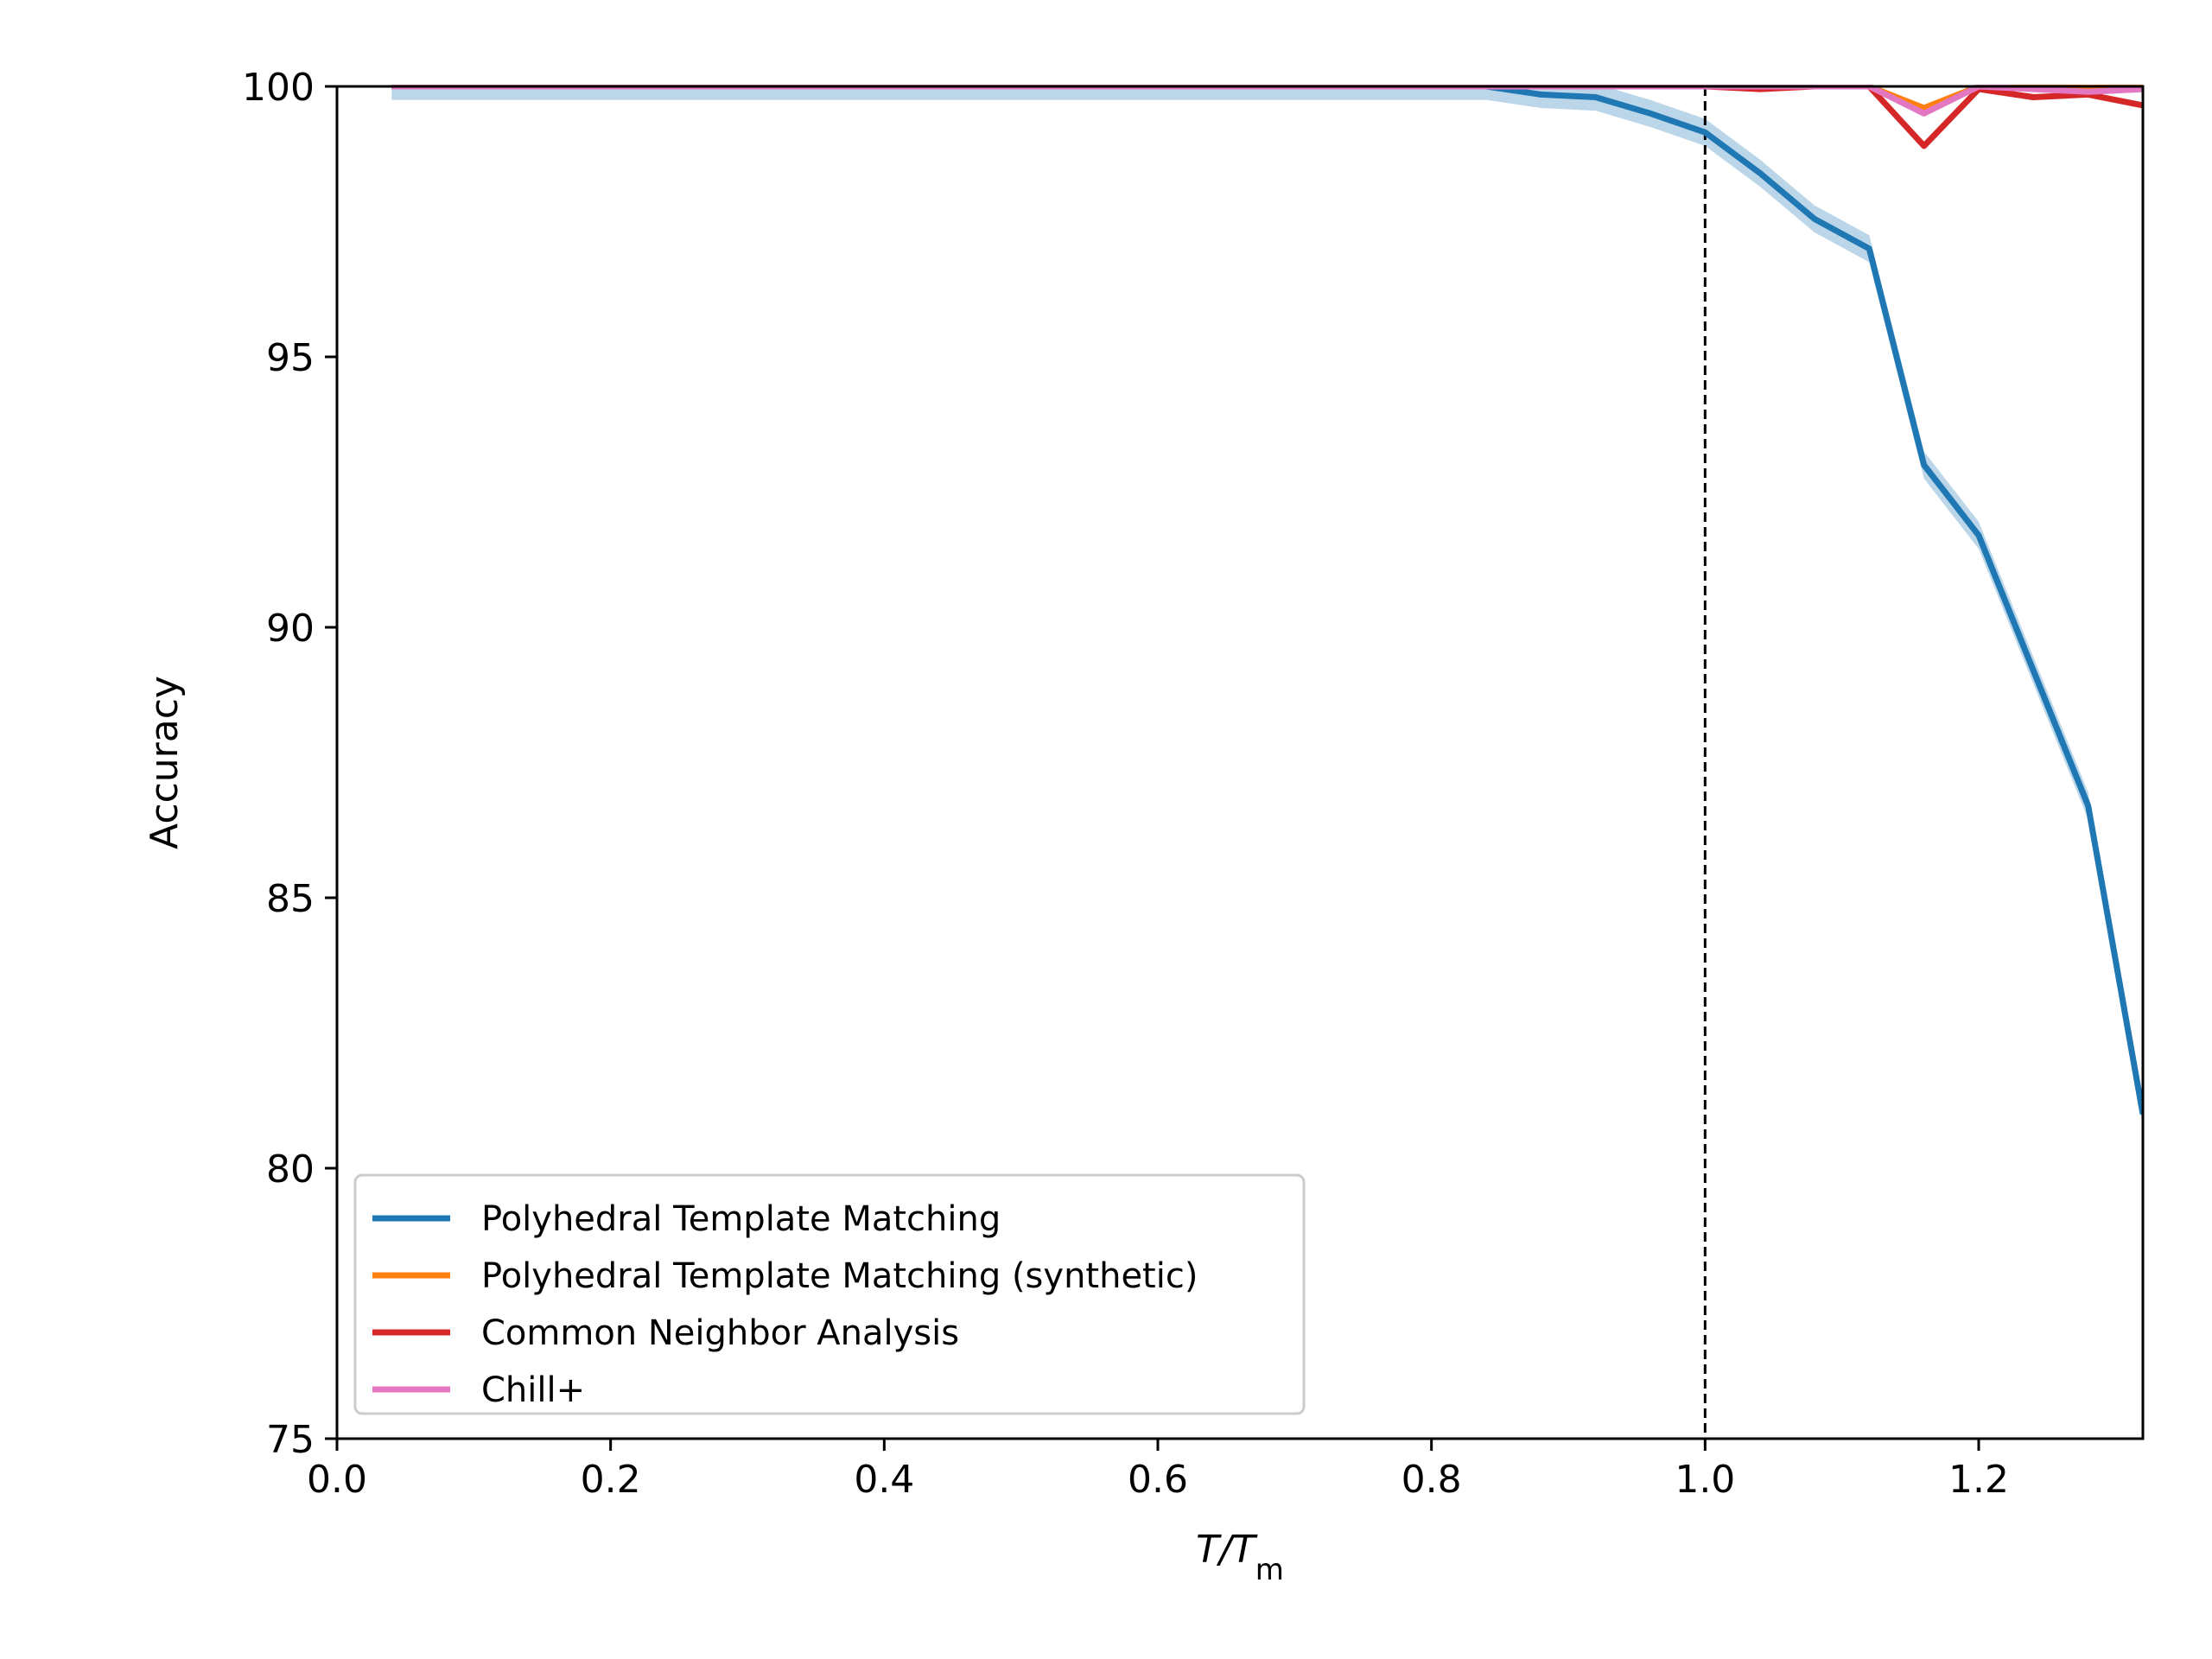  What do you see at coordinates (278, 88) in the screenshot?
I see `y-tick-label: 100` at bounding box center [278, 88].